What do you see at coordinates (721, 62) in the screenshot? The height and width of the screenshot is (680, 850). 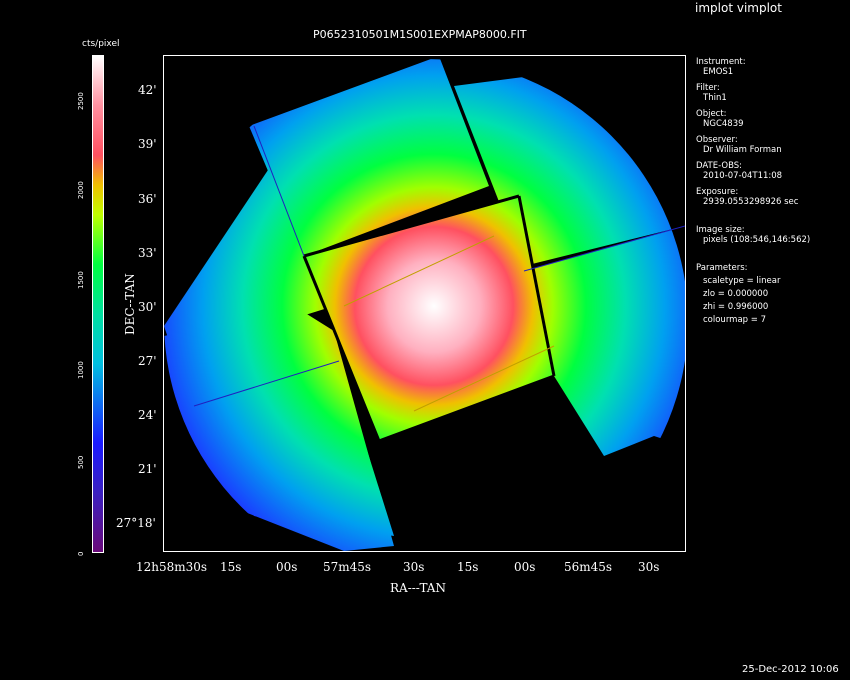 I see `instrument-label: Instrument:` at bounding box center [721, 62].